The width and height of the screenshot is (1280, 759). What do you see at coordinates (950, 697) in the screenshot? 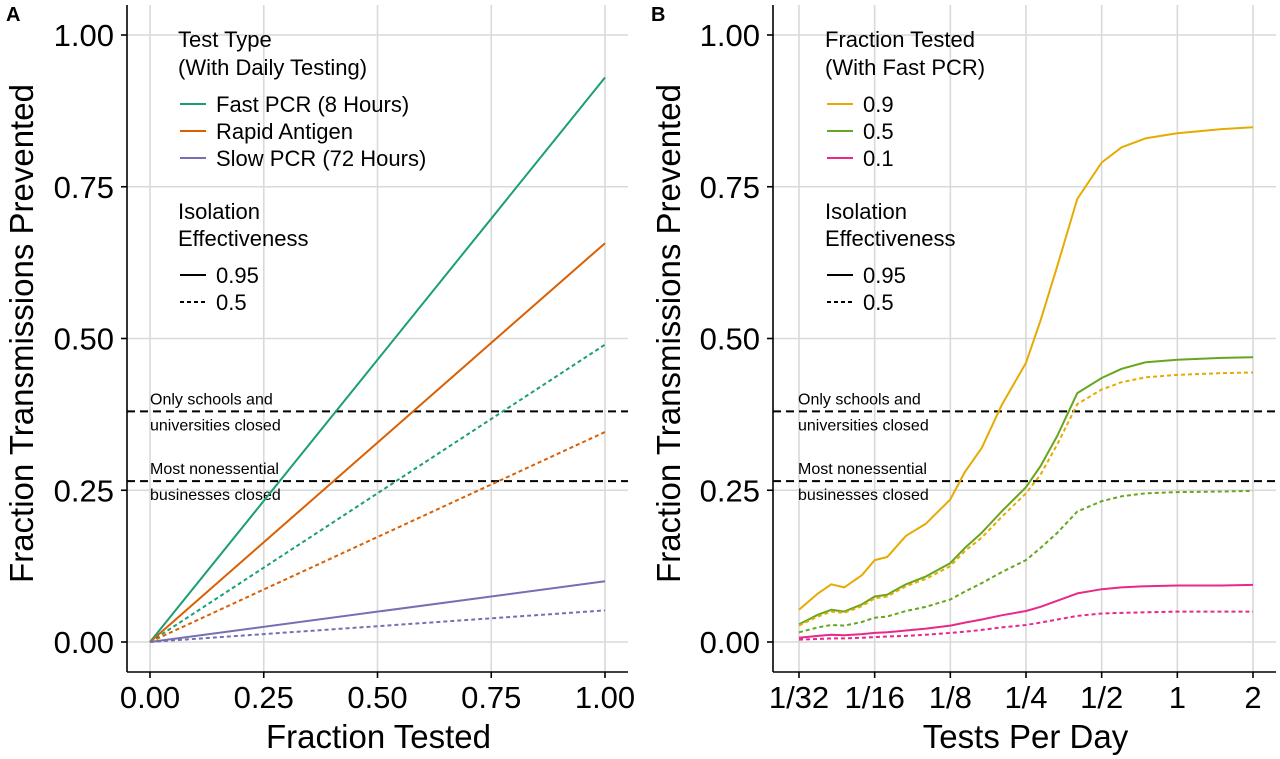
I see `x-tick-label: 1/8` at bounding box center [950, 697].